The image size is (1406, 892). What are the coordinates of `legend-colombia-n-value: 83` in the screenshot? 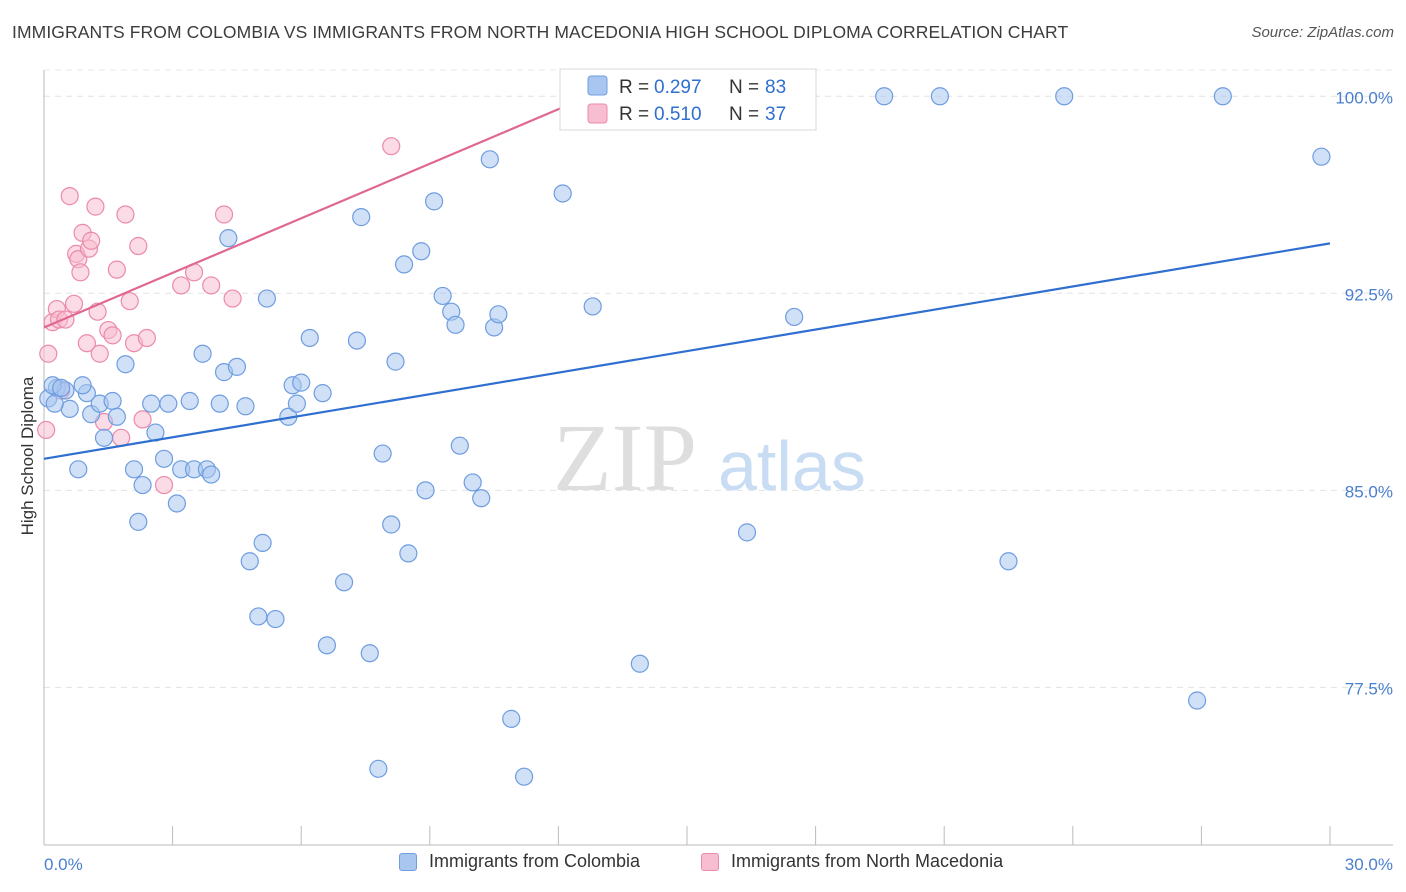 It's located at (775, 87).